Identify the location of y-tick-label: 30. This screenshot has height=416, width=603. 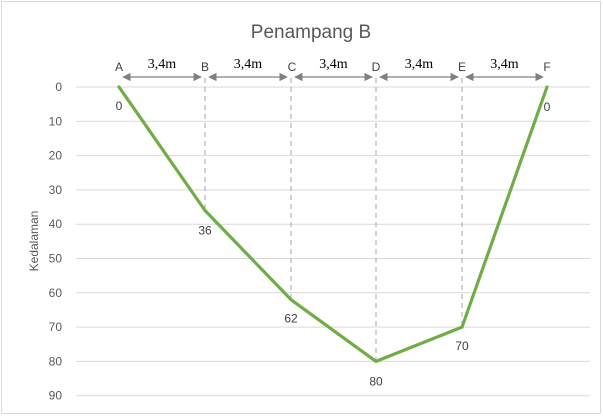
(56, 190).